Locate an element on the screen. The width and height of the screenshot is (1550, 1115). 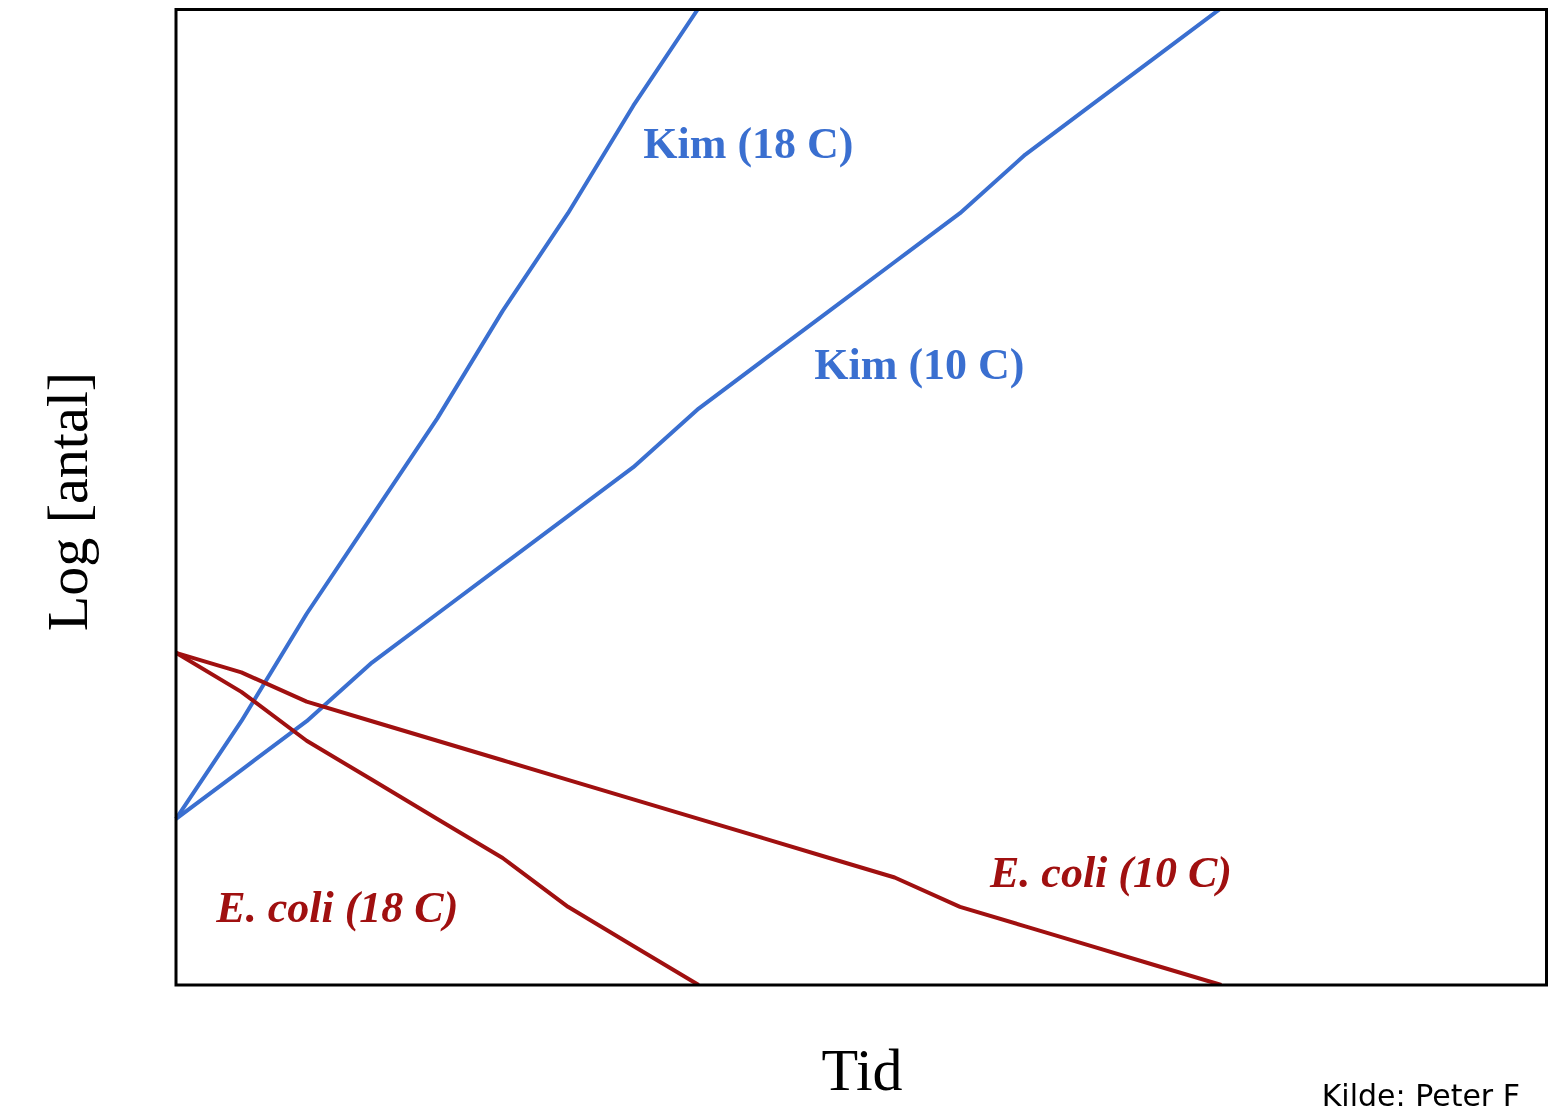
series-label: E. coli (18 C) is located at coordinates (337, 907).